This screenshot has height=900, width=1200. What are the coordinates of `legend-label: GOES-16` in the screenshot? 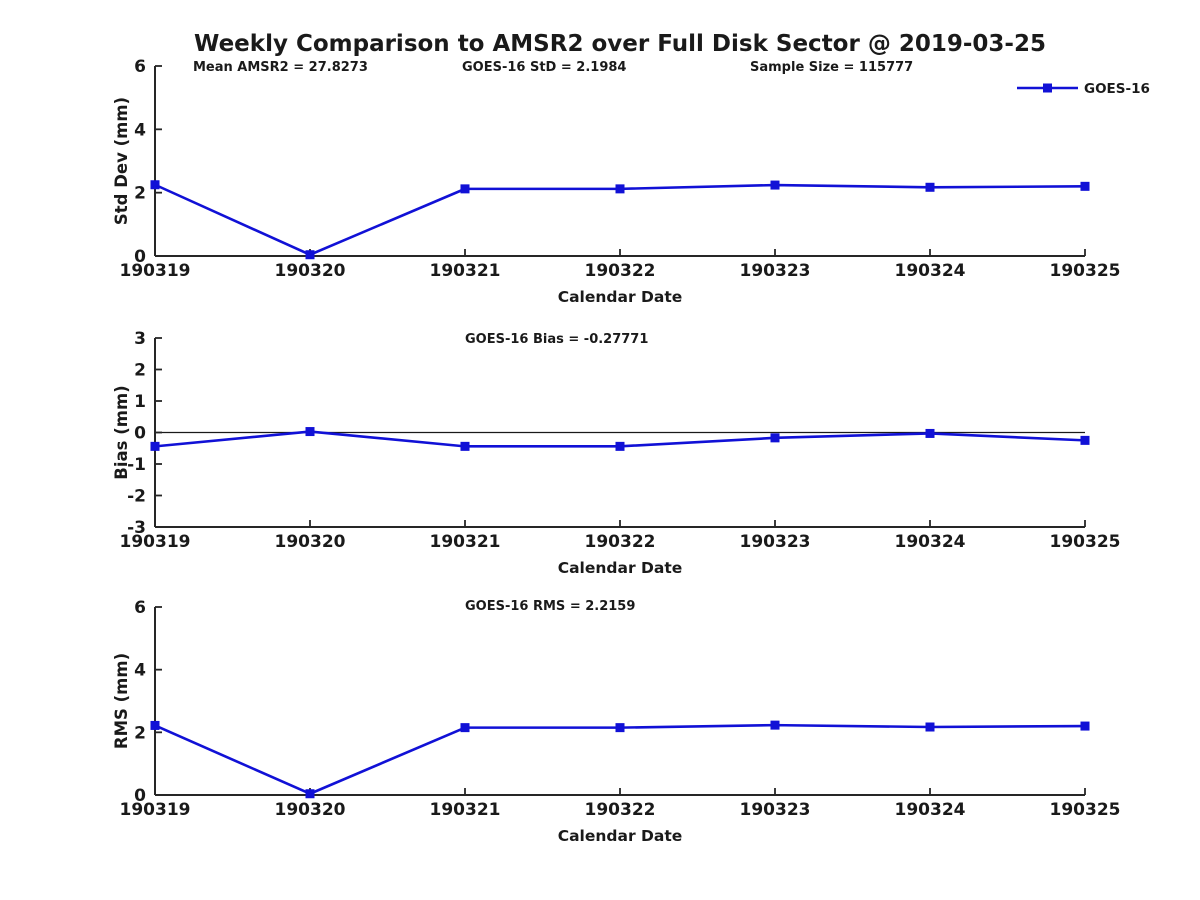 It's located at (1117, 89).